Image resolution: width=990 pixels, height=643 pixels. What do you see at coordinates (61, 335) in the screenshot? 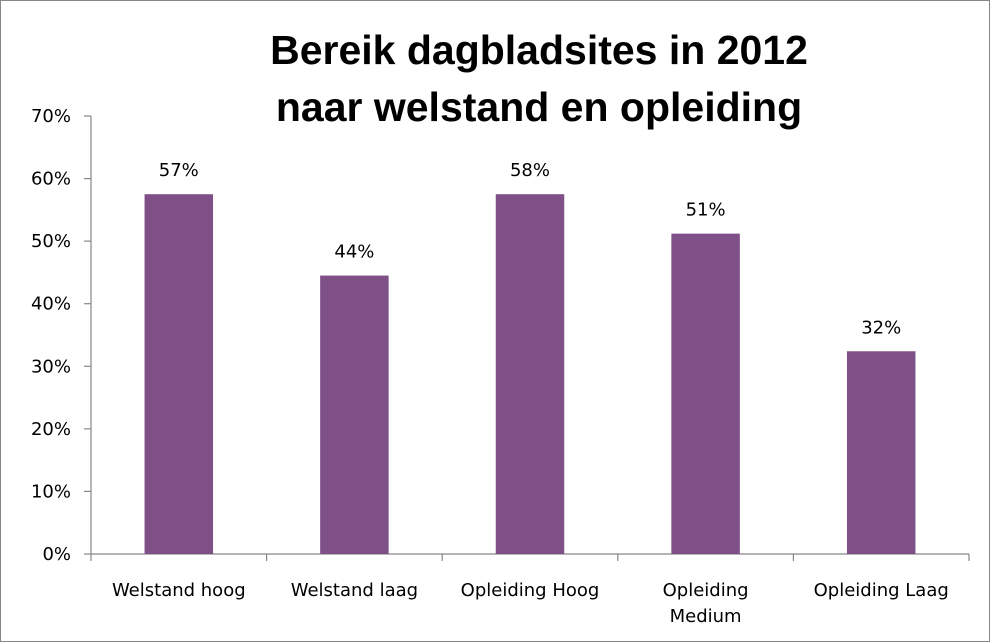
I see `y-axis: 0% 10% 20% 30% 40% 50% 60% 70%` at bounding box center [61, 335].